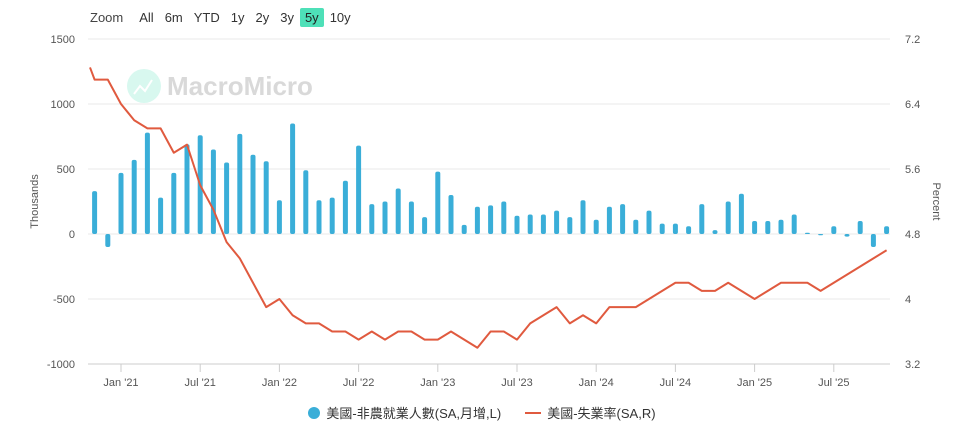 This screenshot has height=438, width=964. I want to click on legend-label-unemployment: 美國-失業率(SA,R), so click(601, 413).